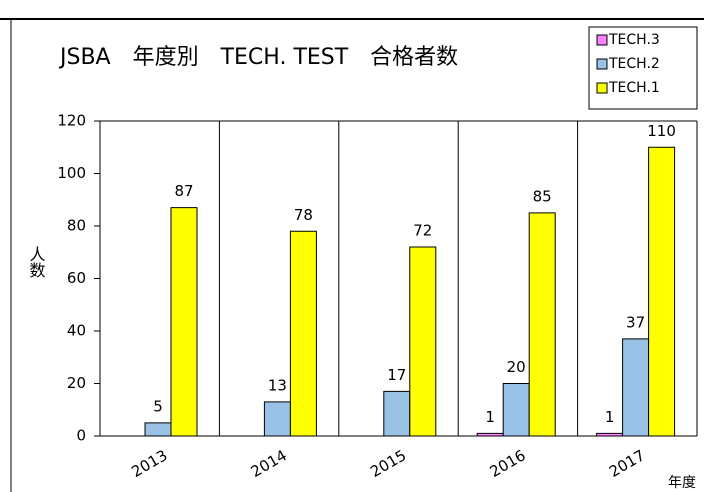  I want to click on y-tick-label: 20, so click(76, 383).